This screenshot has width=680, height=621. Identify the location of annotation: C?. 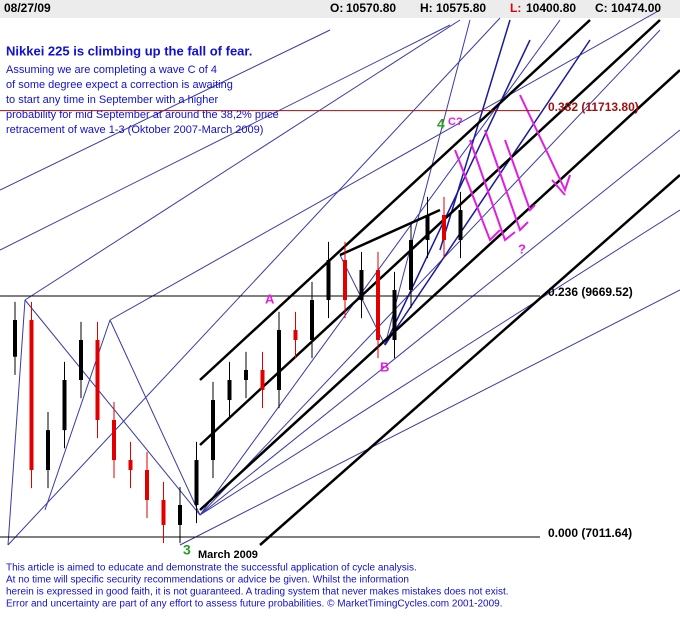
(455, 122).